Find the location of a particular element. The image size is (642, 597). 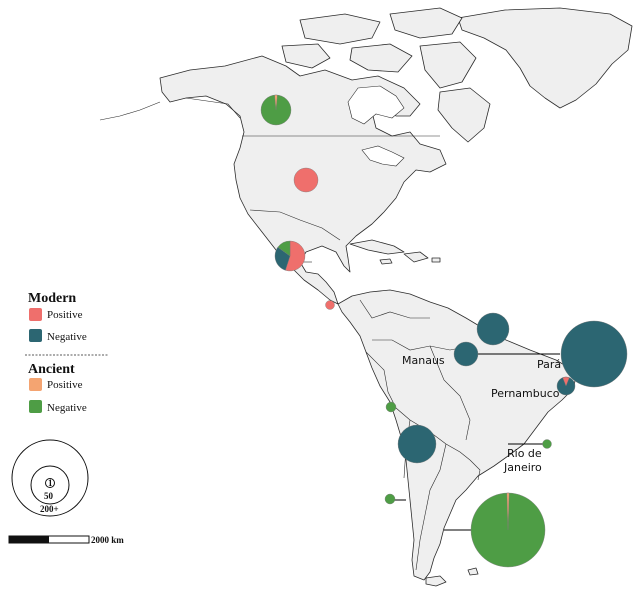

hudson-bay is located at coordinates (376, 105).